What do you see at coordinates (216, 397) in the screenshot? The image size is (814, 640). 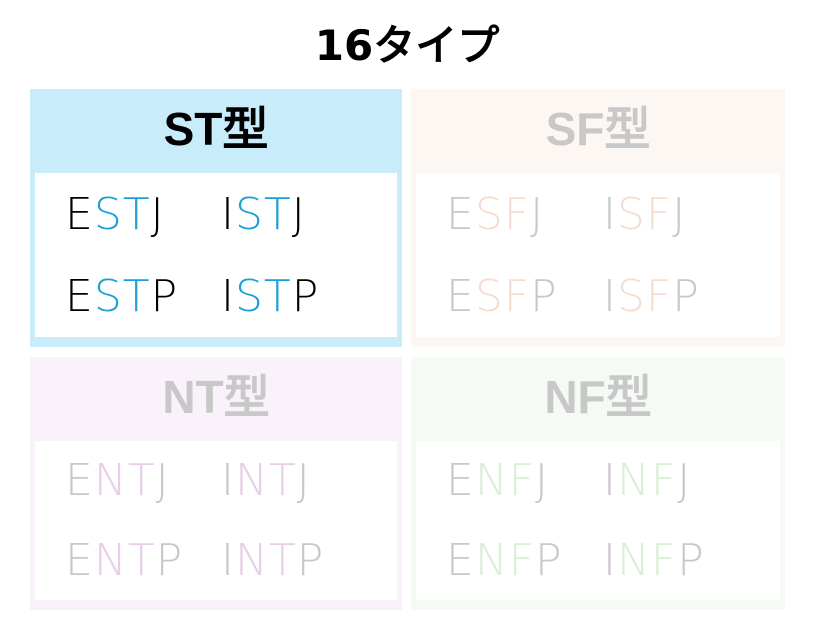 I see `group-header: NT型` at bounding box center [216, 397].